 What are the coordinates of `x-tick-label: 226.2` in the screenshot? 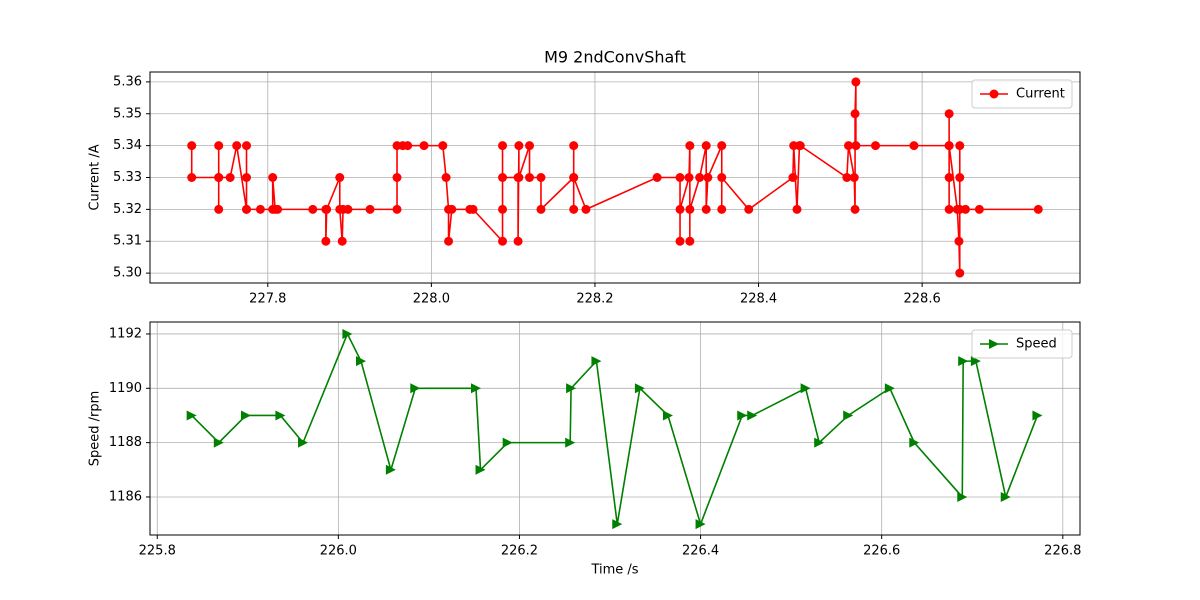 It's located at (519, 551).